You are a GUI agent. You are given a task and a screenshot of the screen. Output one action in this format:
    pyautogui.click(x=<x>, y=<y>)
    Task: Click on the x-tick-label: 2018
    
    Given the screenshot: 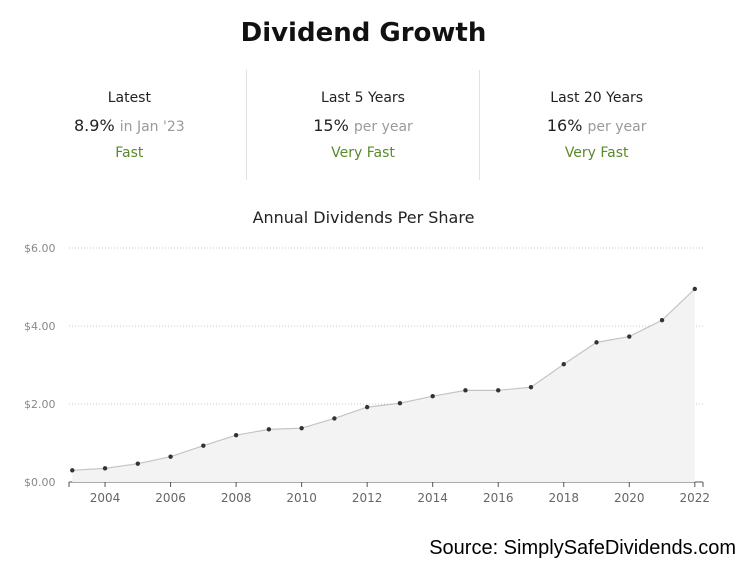 What is the action you would take?
    pyautogui.click(x=563, y=498)
    